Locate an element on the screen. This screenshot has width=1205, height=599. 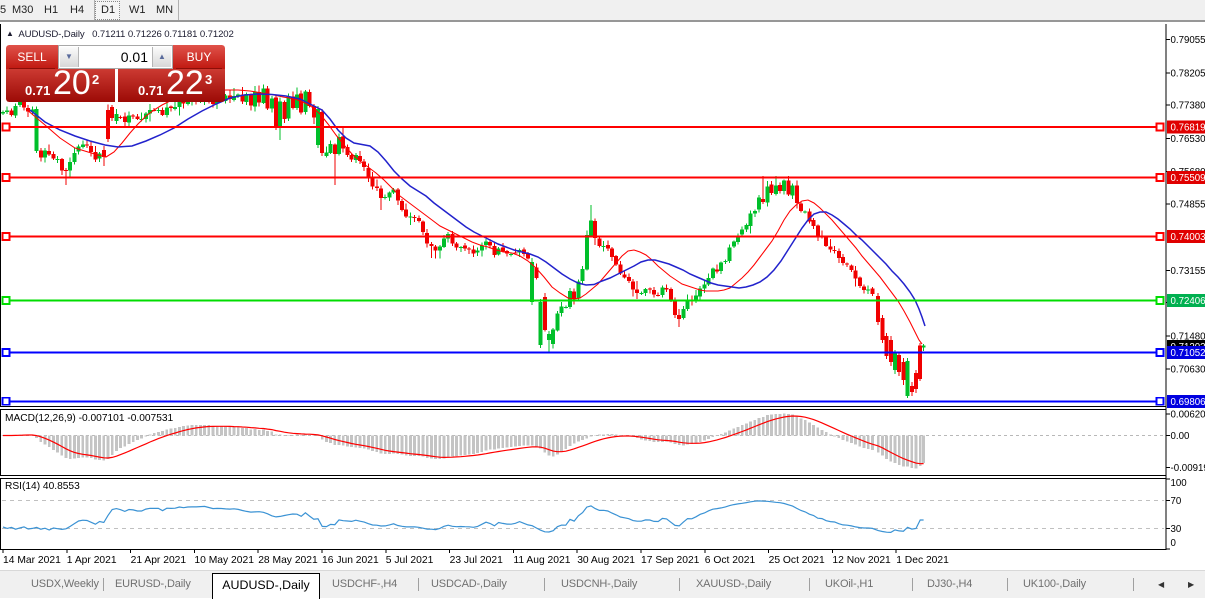
svg-text: 0.70630 is located at coordinates (1188, 370).